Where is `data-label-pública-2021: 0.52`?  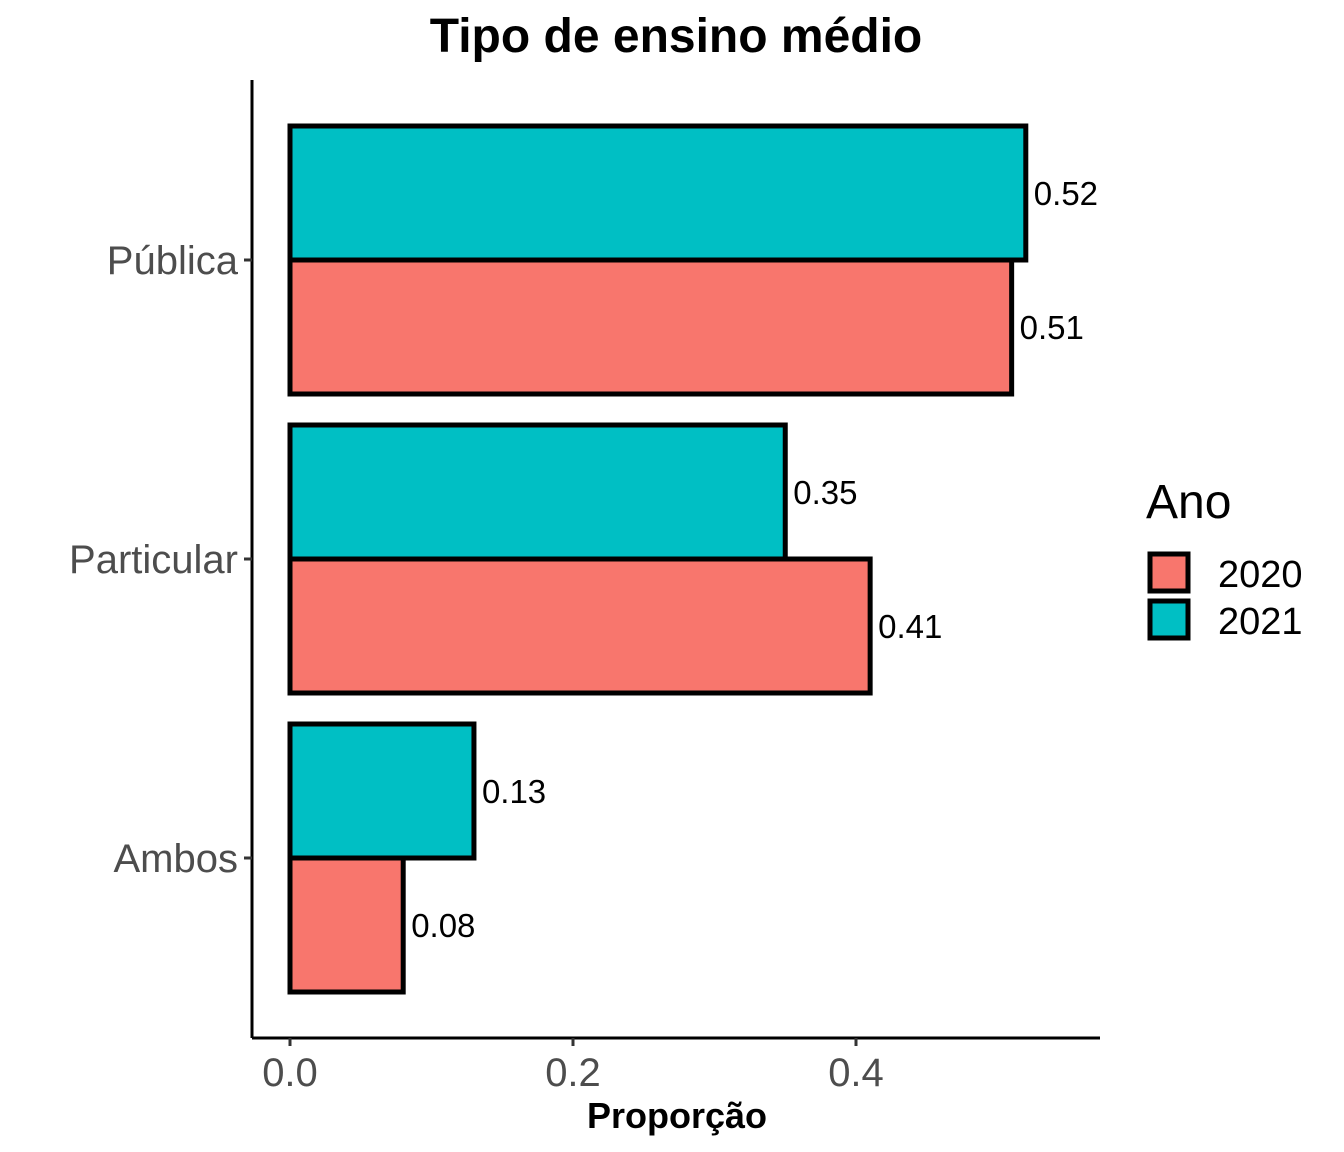 data-label-pública-2021: 0.52 is located at coordinates (1066, 193).